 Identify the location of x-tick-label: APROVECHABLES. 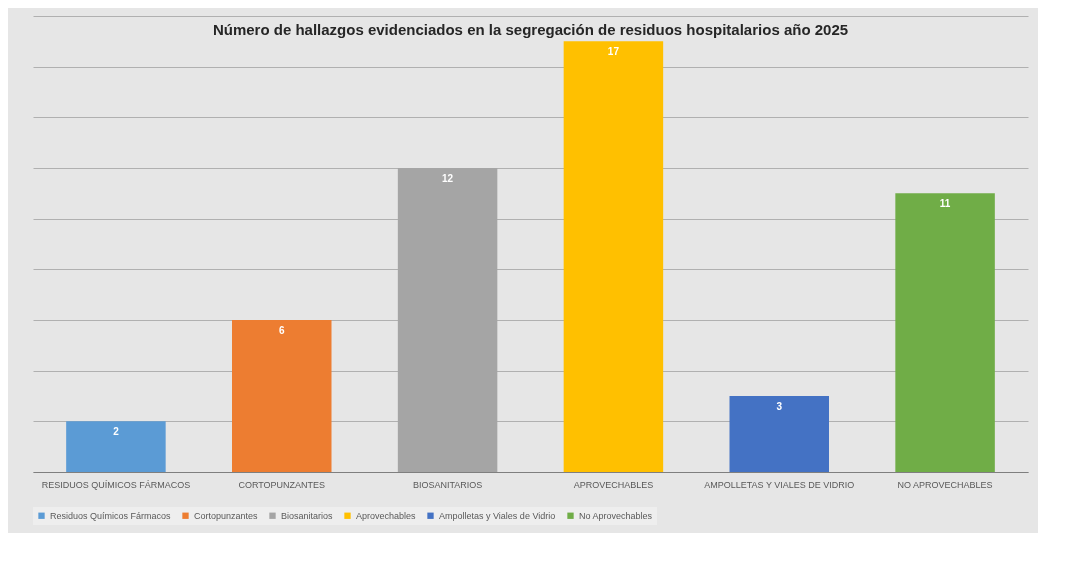
(613, 484).